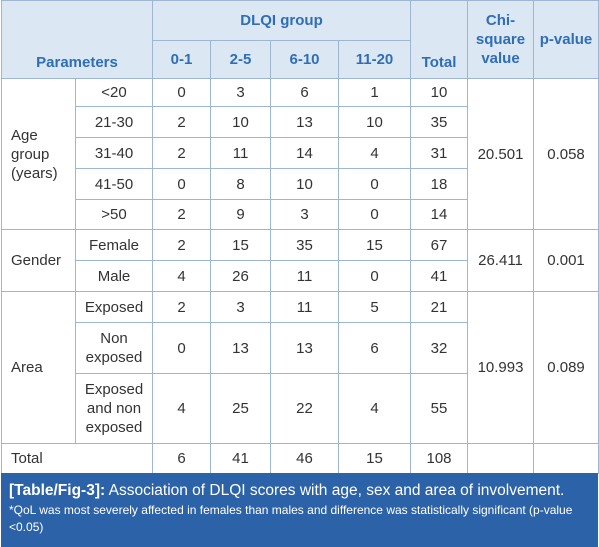 This screenshot has width=599, height=547. What do you see at coordinates (305, 458) in the screenshot?
I see `total-cell: 46` at bounding box center [305, 458].